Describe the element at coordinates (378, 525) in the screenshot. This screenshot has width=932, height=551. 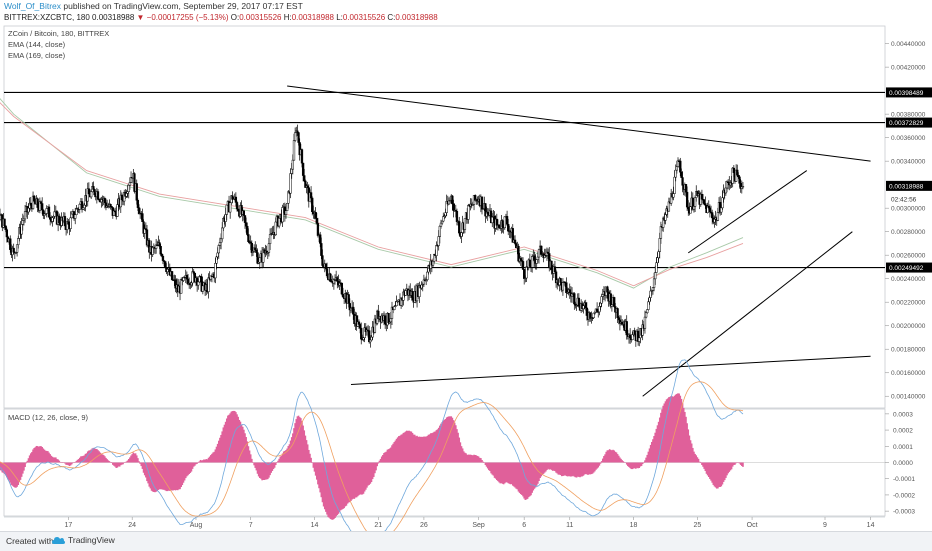
I see `time-axis-label: 21` at that location.